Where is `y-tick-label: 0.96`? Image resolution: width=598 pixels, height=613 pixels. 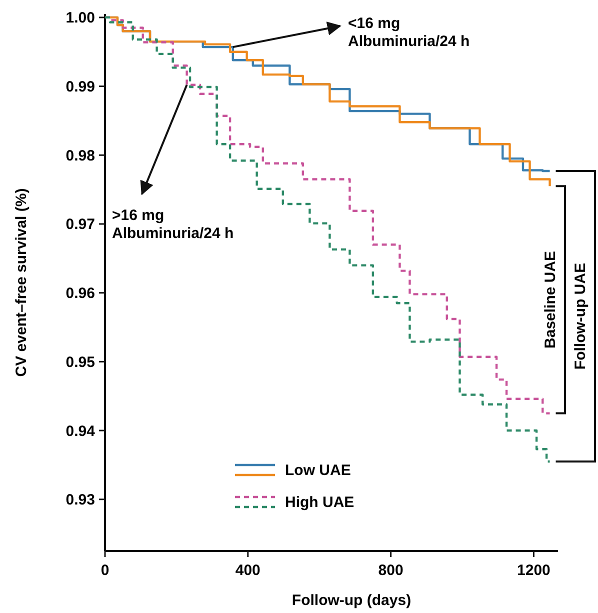 y-tick-label: 0.96 is located at coordinates (80, 293).